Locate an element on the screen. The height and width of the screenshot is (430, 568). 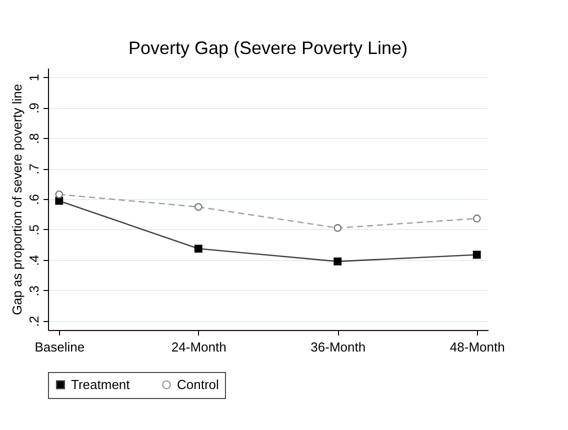
y-tick-label: .4 is located at coordinates (34, 260).